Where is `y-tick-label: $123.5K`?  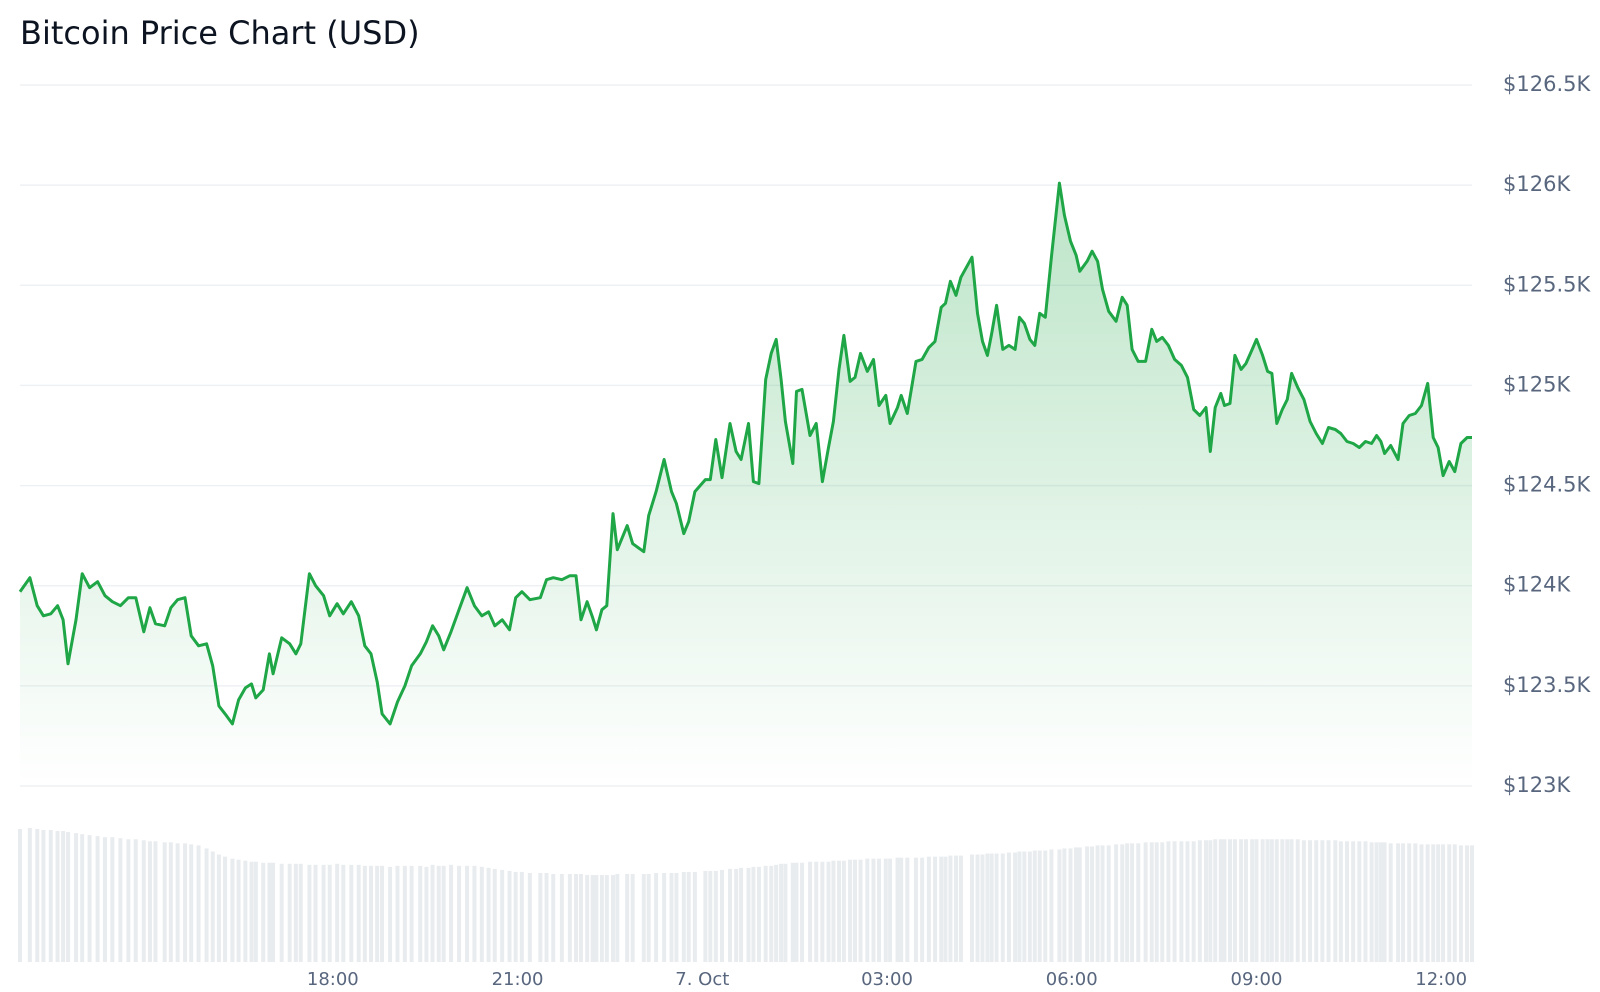 y-tick-label: $123.5K is located at coordinates (1547, 685).